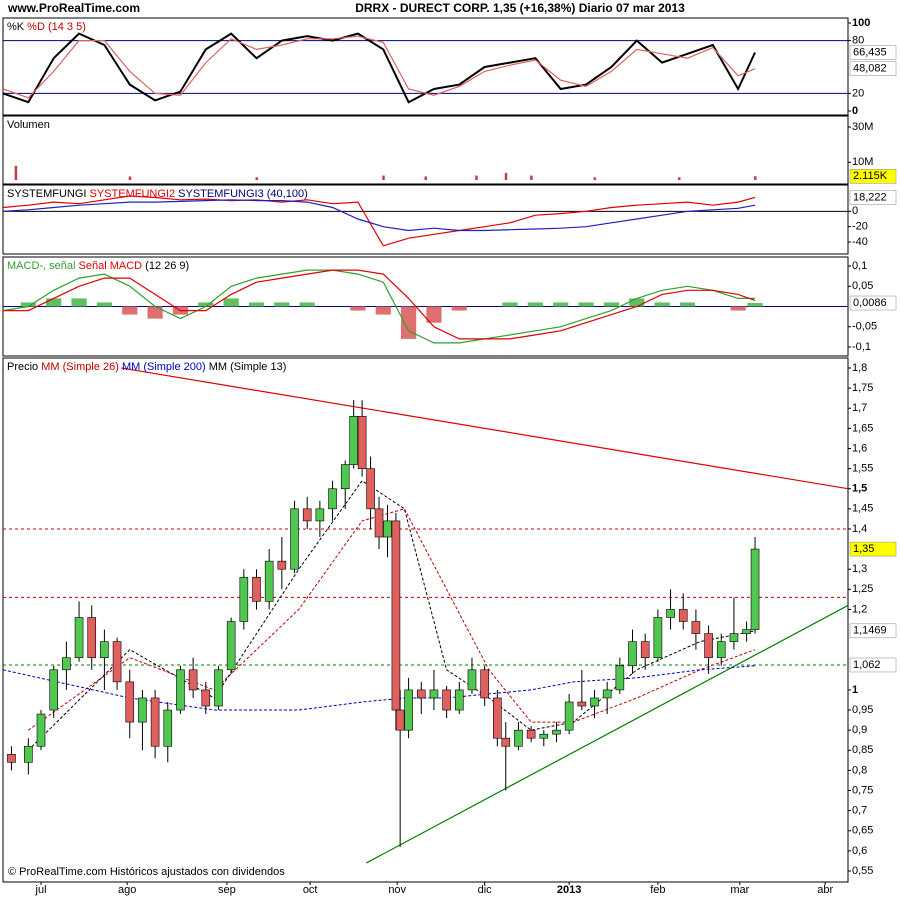  I want to click on last-value-label-group: 0,0086, so click(873, 303).